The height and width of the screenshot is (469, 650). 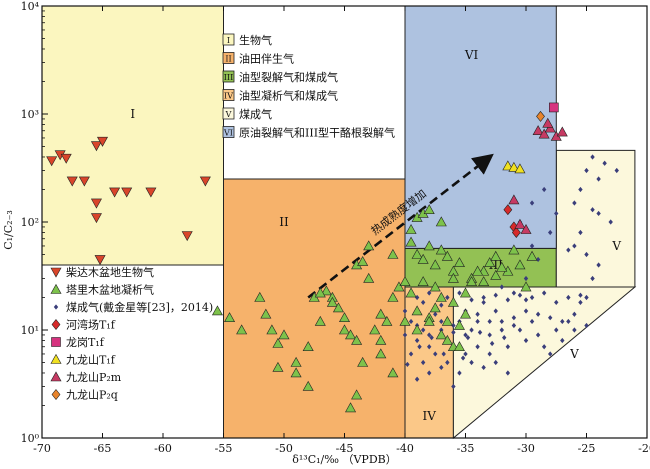 I want to click on y-tick-label: 10³, so click(x=30, y=114).